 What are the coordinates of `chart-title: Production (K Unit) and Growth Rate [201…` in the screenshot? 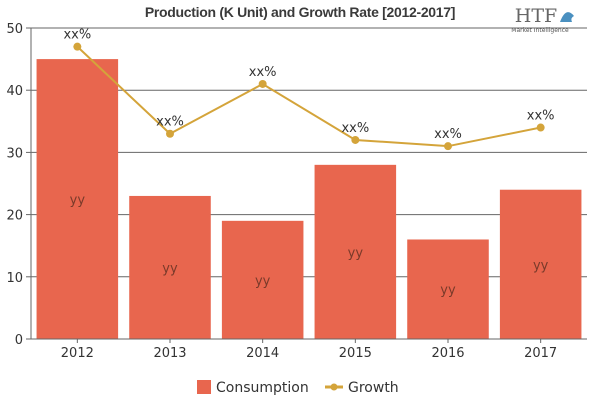 It's located at (300, 12).